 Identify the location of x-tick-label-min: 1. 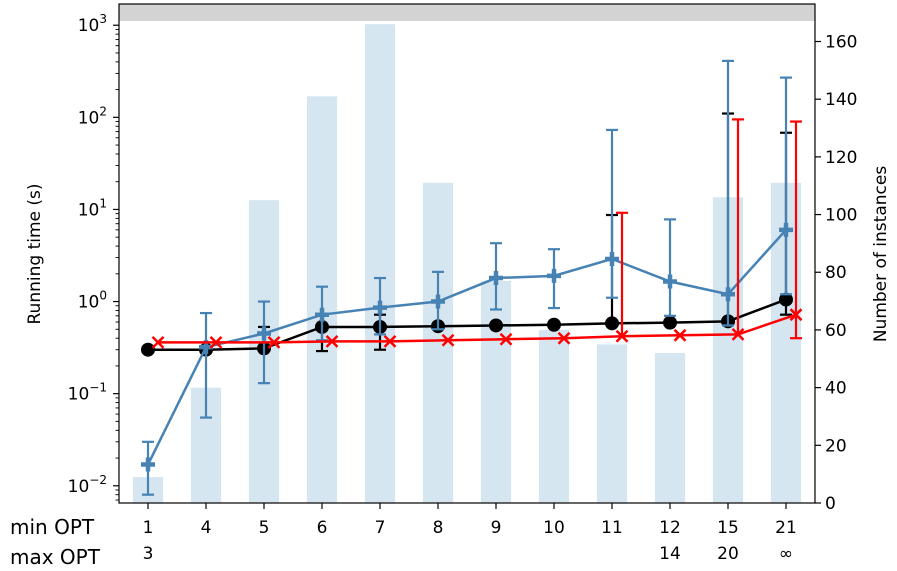
(148, 528).